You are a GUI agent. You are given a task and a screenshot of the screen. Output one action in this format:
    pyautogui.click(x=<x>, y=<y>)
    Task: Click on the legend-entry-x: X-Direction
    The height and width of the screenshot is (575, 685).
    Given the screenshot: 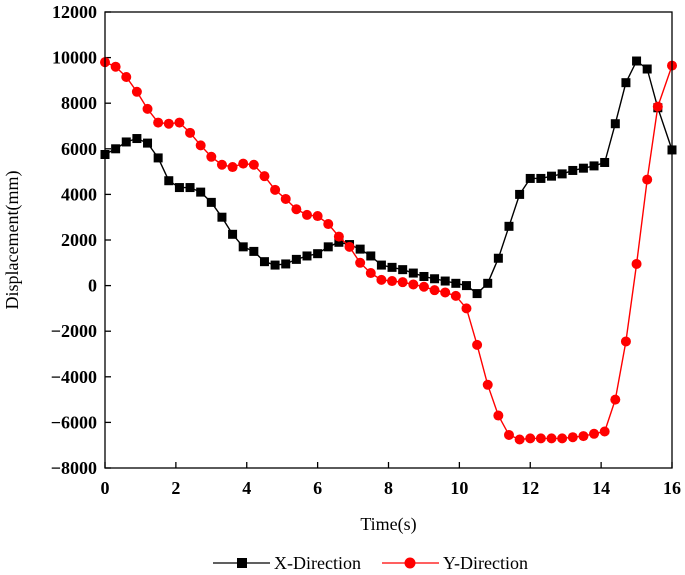 What is the action you would take?
    pyautogui.click(x=287, y=563)
    